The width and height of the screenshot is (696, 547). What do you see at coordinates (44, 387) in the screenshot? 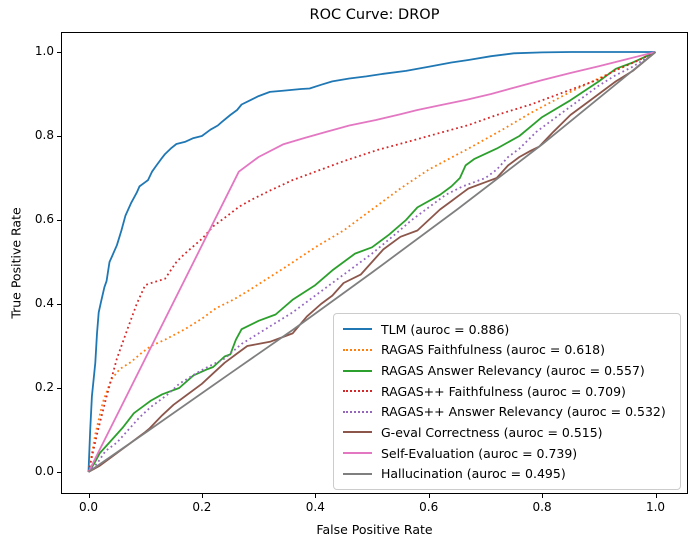
I see `y-tick-label: 0.2` at bounding box center [44, 387].